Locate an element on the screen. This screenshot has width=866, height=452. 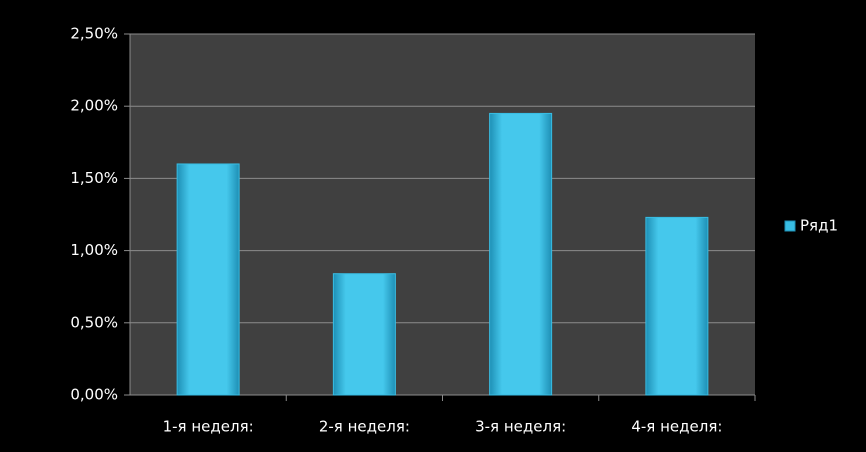
y-tick-label: 2,50% is located at coordinates (94, 34).